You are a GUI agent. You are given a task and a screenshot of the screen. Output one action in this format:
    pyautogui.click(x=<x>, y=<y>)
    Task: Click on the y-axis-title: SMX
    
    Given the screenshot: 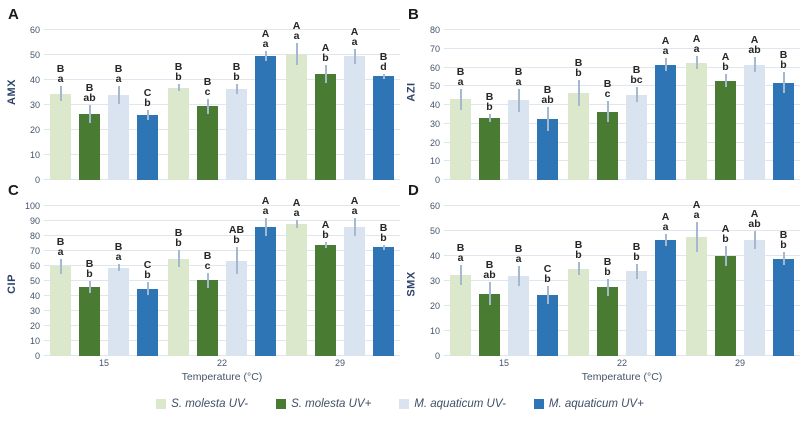 What is the action you would take?
    pyautogui.click(x=412, y=284)
    